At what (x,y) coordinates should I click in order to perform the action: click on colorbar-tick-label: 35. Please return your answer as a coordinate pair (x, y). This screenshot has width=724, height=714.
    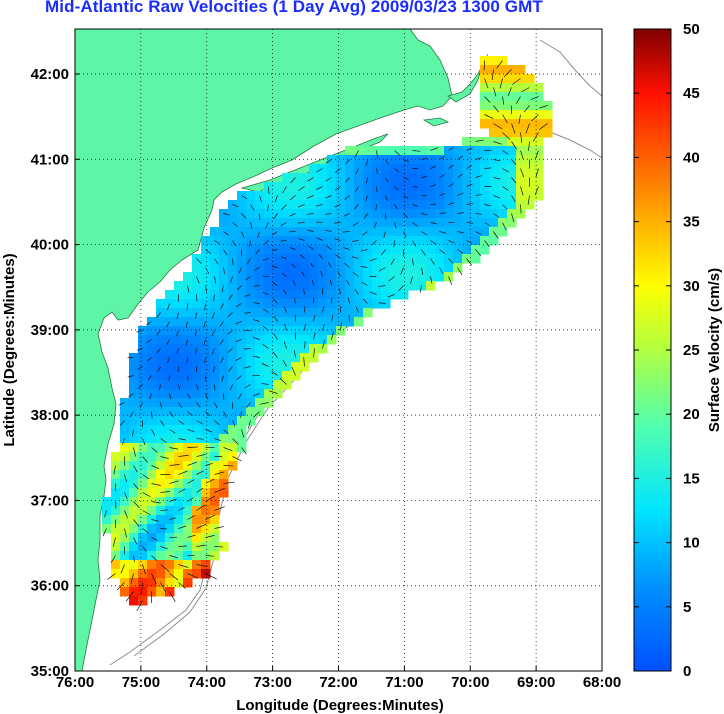
    Looking at the image, I should click on (691, 222).